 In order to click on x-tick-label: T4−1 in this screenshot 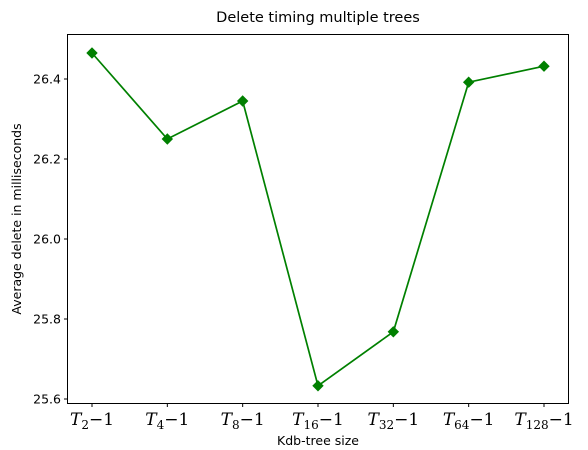, I will do `click(167, 421)`.